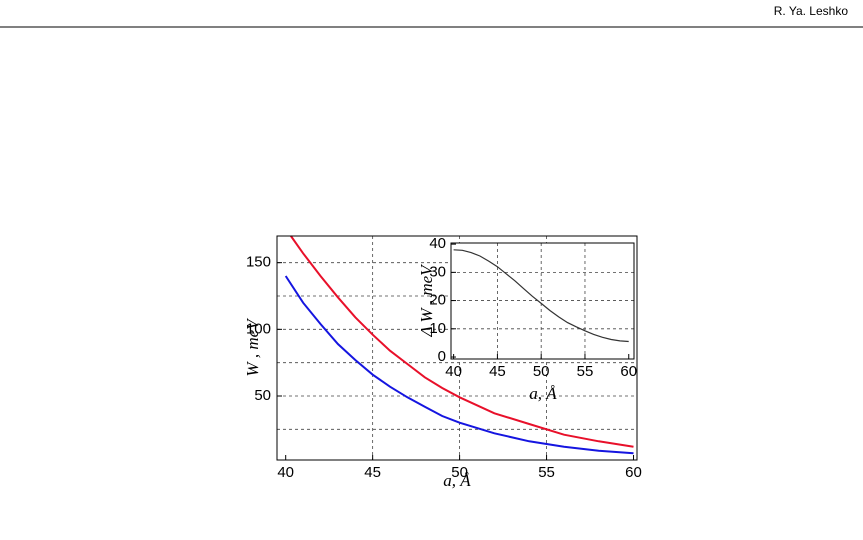  I want to click on header-author: R. Ya. Leshko, so click(811, 11).